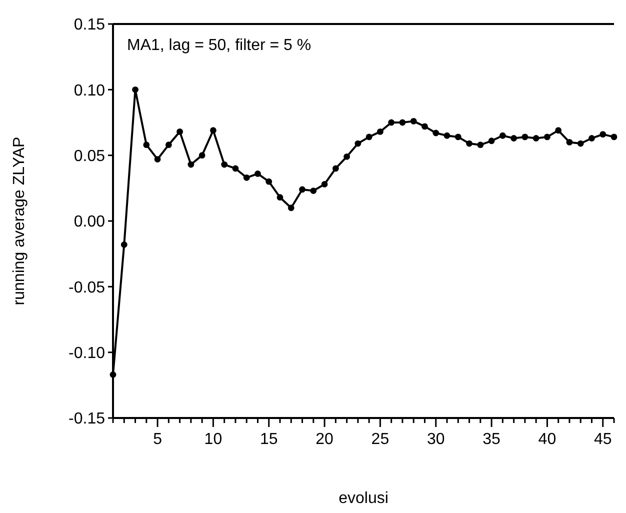  Describe the element at coordinates (435, 439) in the screenshot. I see `x-tick-label: 30` at that location.